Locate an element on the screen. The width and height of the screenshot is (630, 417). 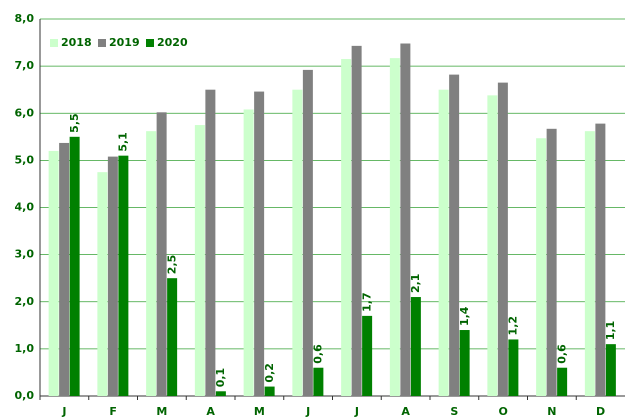
data-label: 1,4 is located at coordinates (464, 316).